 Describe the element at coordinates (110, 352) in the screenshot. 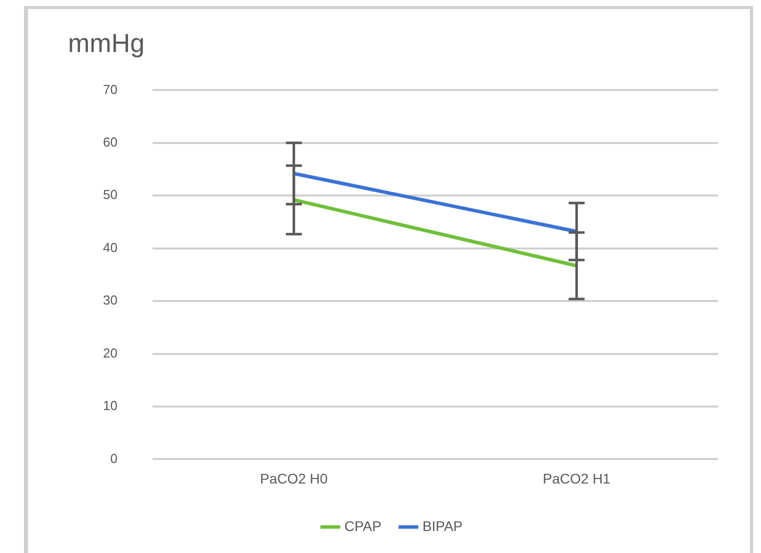

I see `y-tick-label: 20` at that location.